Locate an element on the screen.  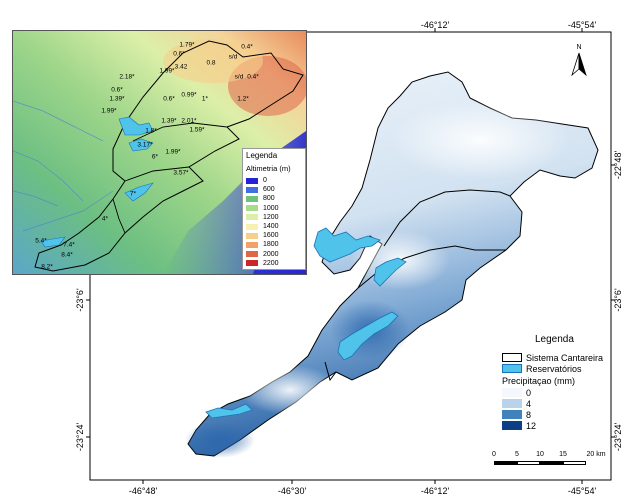
coord-left-1: -23°6' is located at coordinates (80, 300).